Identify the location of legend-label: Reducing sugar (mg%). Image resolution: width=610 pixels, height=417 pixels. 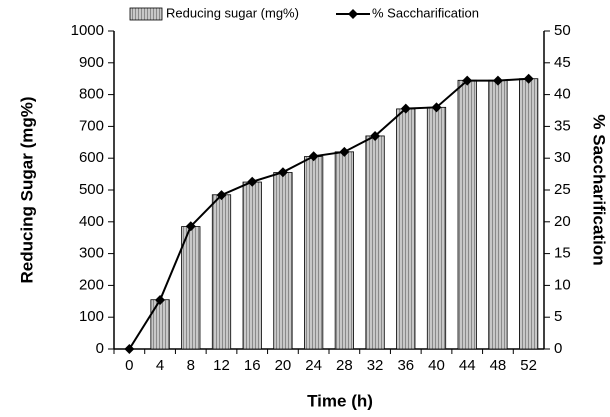
(232, 12).